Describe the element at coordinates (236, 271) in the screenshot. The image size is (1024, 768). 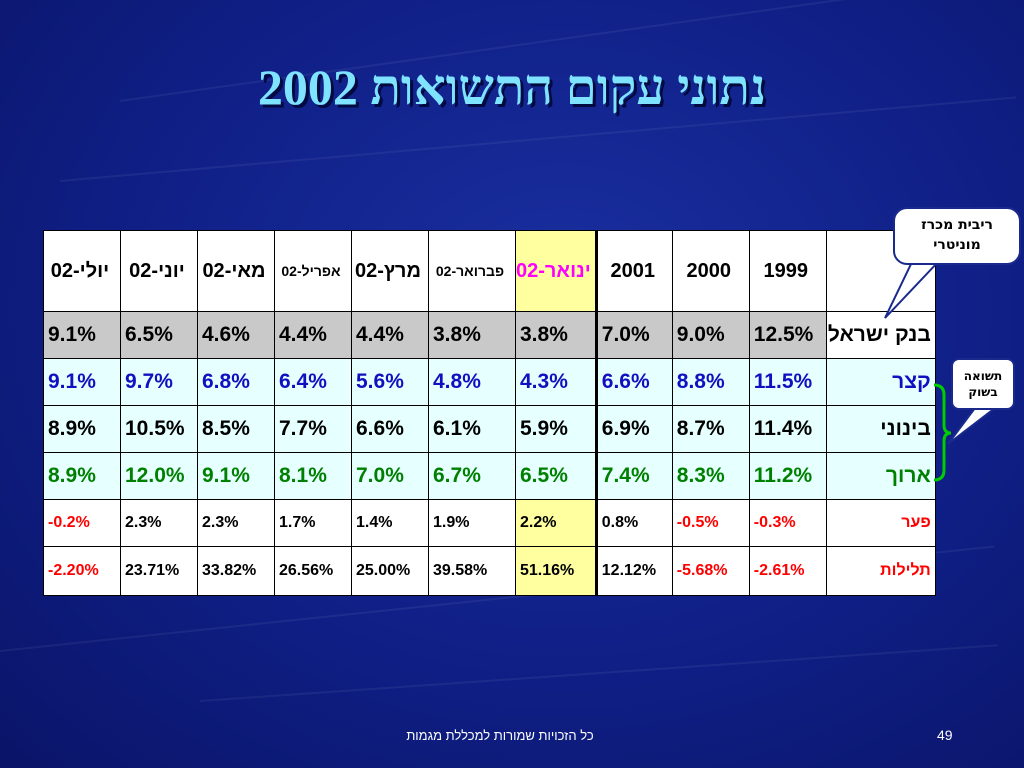
I see `header-may-02: מאי-02` at that location.